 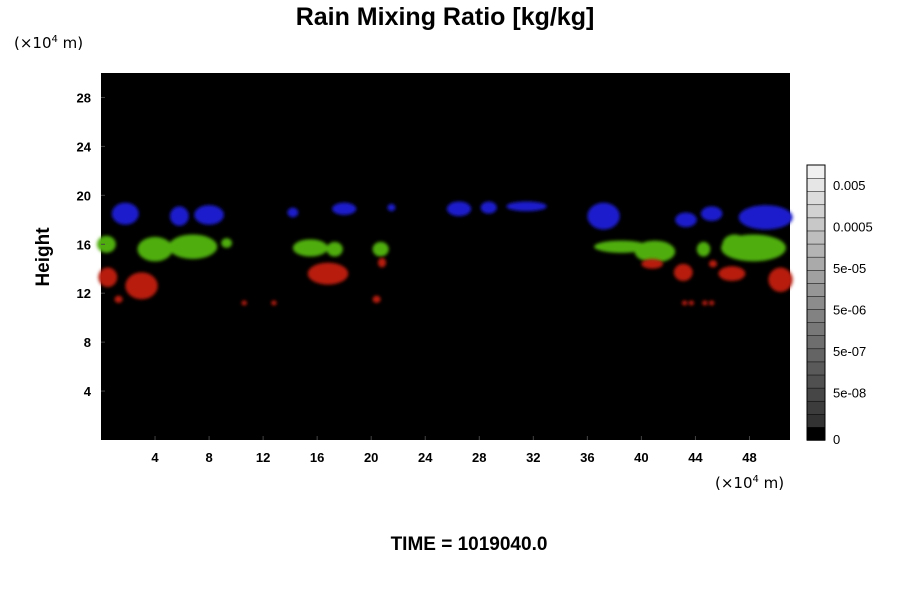 What do you see at coordinates (533, 457) in the screenshot?
I see `x-tick-label: 32` at bounding box center [533, 457].